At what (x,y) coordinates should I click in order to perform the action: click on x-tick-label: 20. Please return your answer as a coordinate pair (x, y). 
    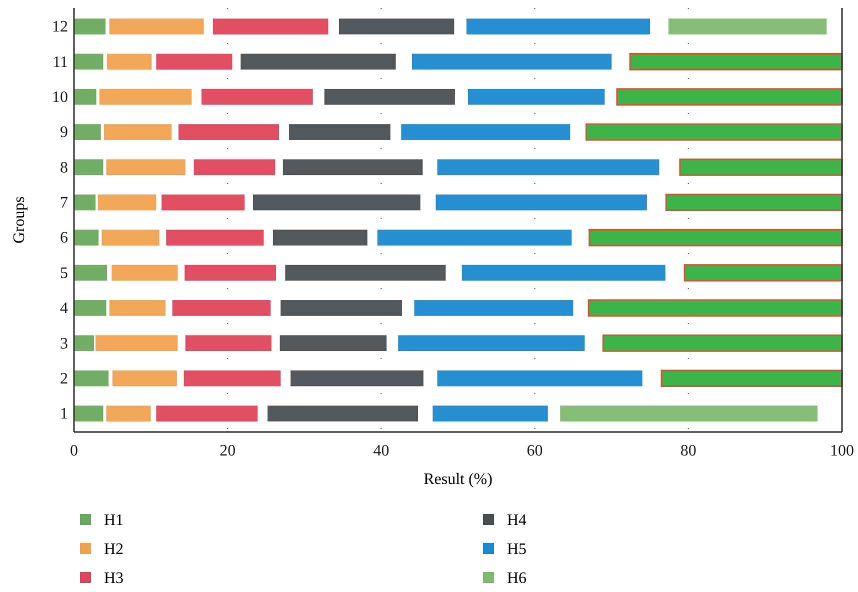
    Looking at the image, I should click on (228, 451).